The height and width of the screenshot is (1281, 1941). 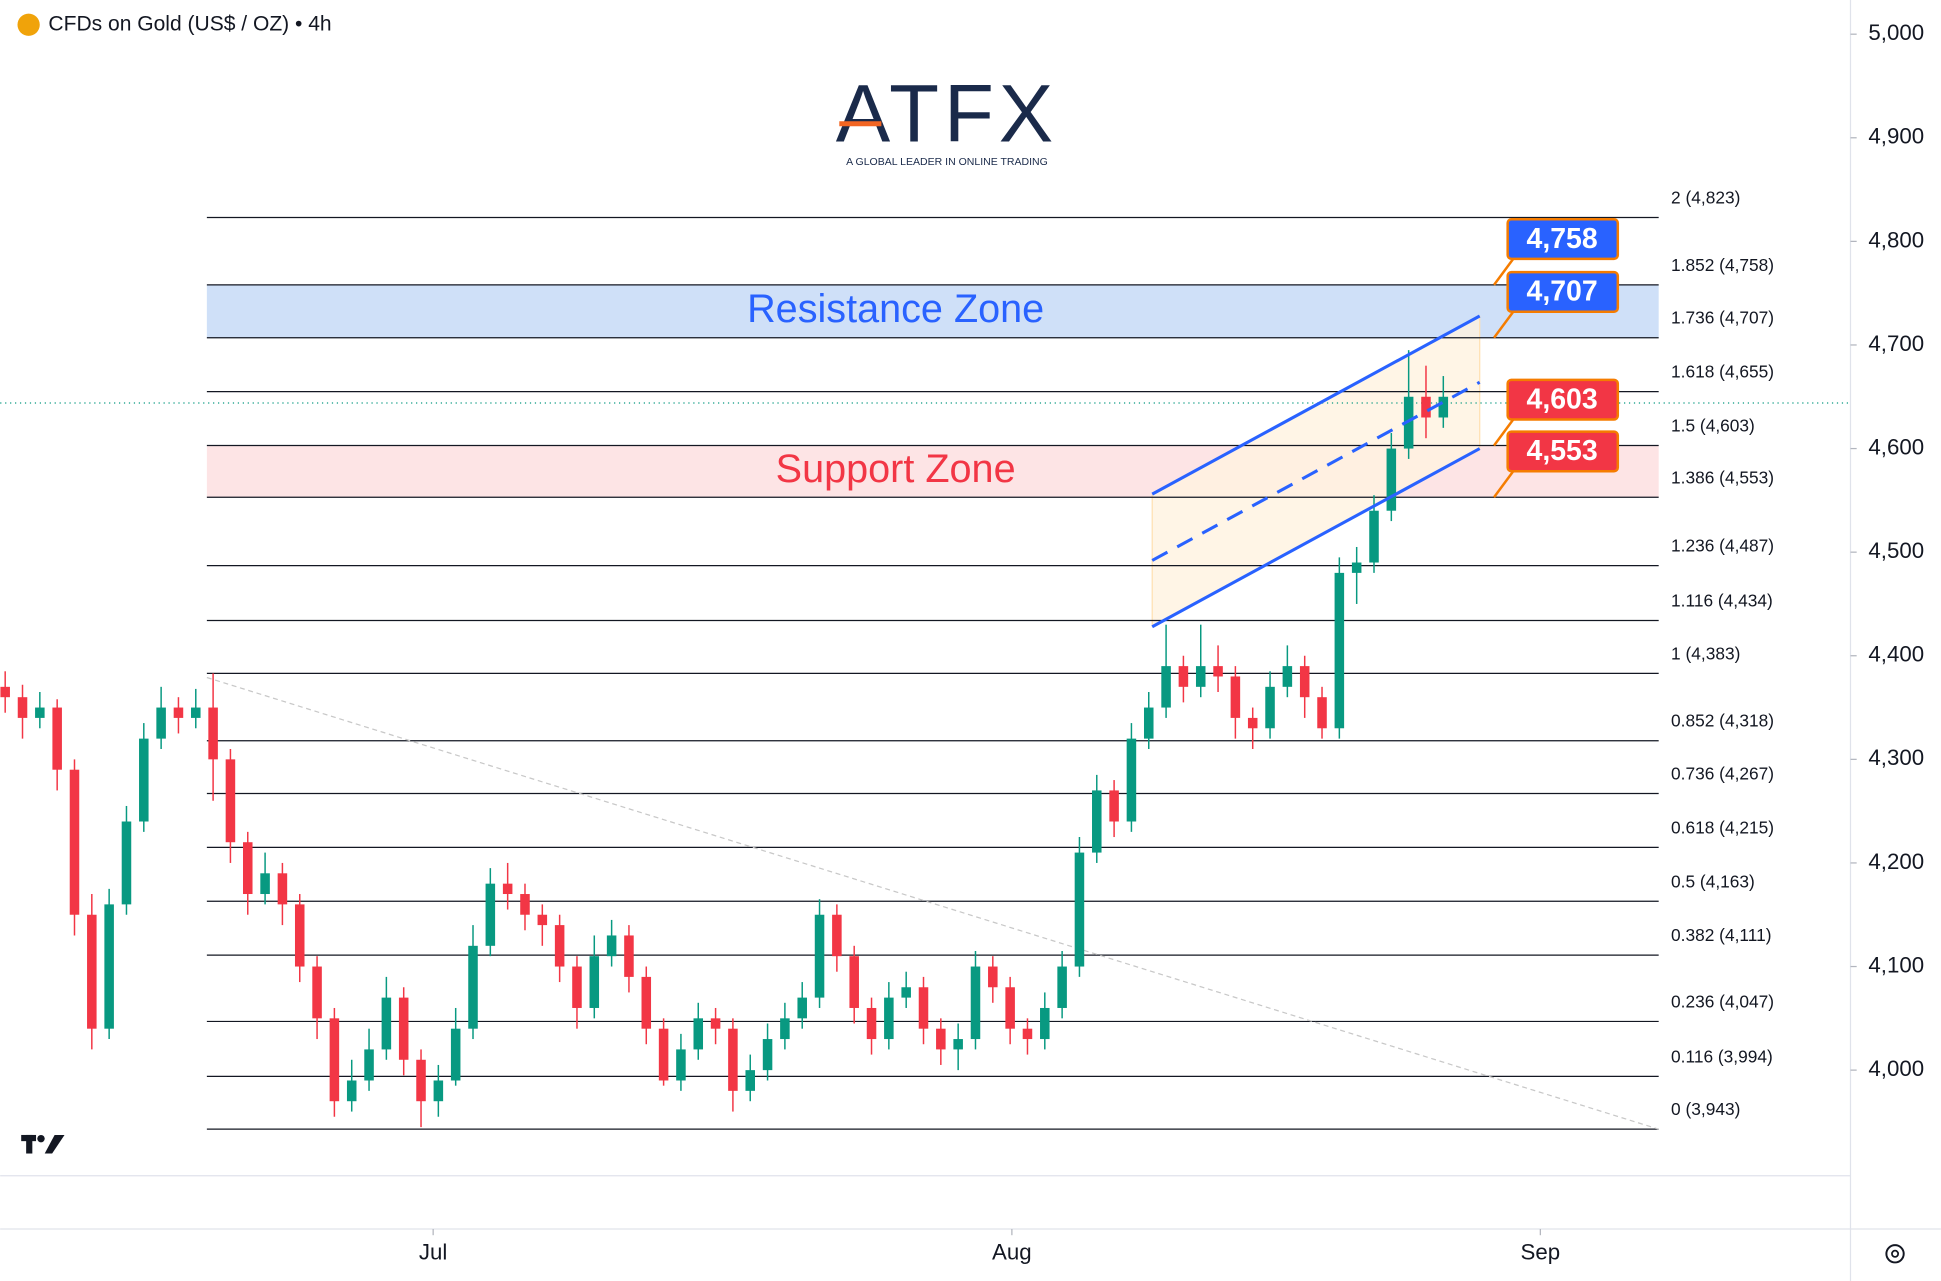 I want to click on fib-label: 0.116 (3,994), so click(x=1722, y=1056).